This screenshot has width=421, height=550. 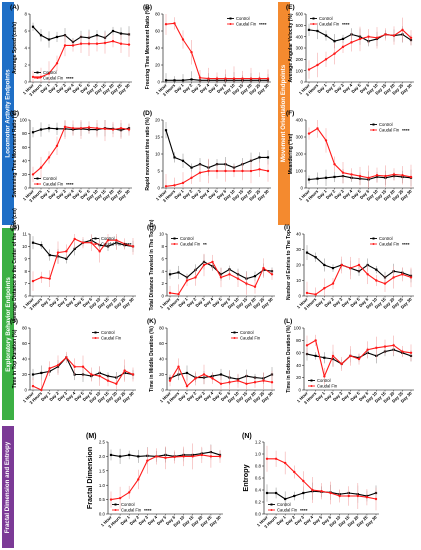 I want to click on y-tick-label: 0.4, so click(x=258, y=490).